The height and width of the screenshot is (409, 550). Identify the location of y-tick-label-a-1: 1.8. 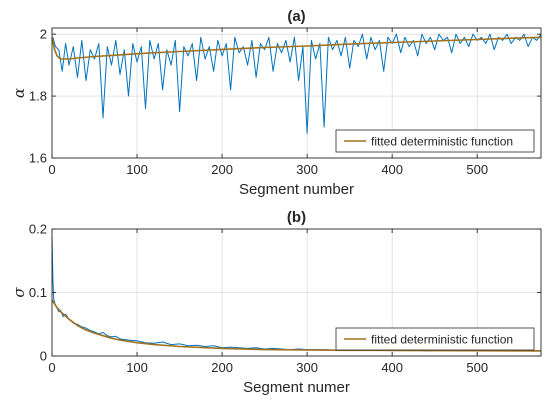
(38, 96).